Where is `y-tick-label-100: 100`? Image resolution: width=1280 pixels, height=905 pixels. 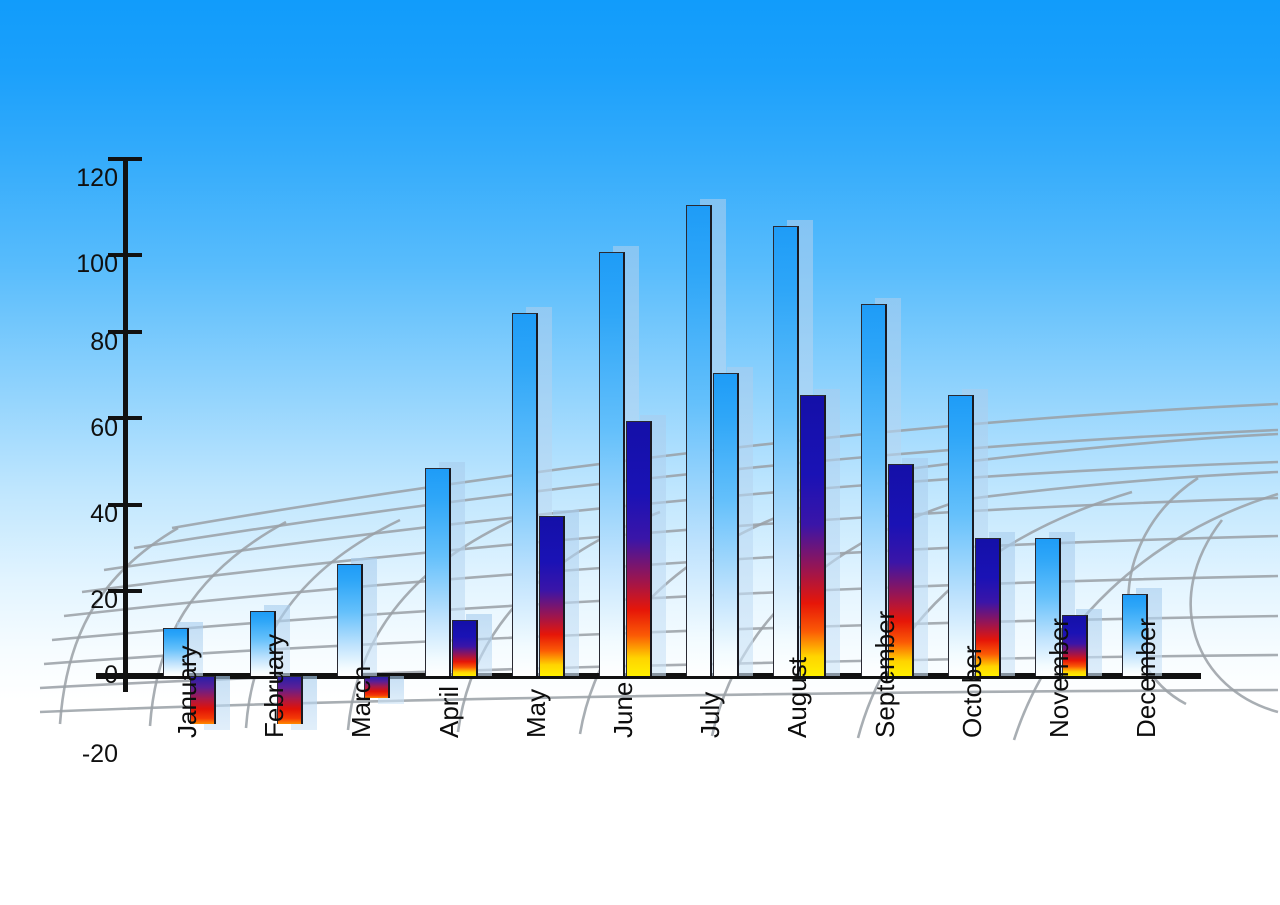
y-tick-label-100: 100 is located at coordinates (97, 264).